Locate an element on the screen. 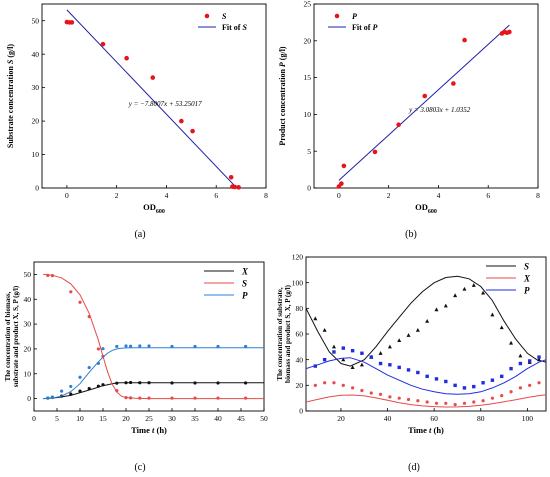  y-tick-label: 50 is located at coordinates (36, 20).